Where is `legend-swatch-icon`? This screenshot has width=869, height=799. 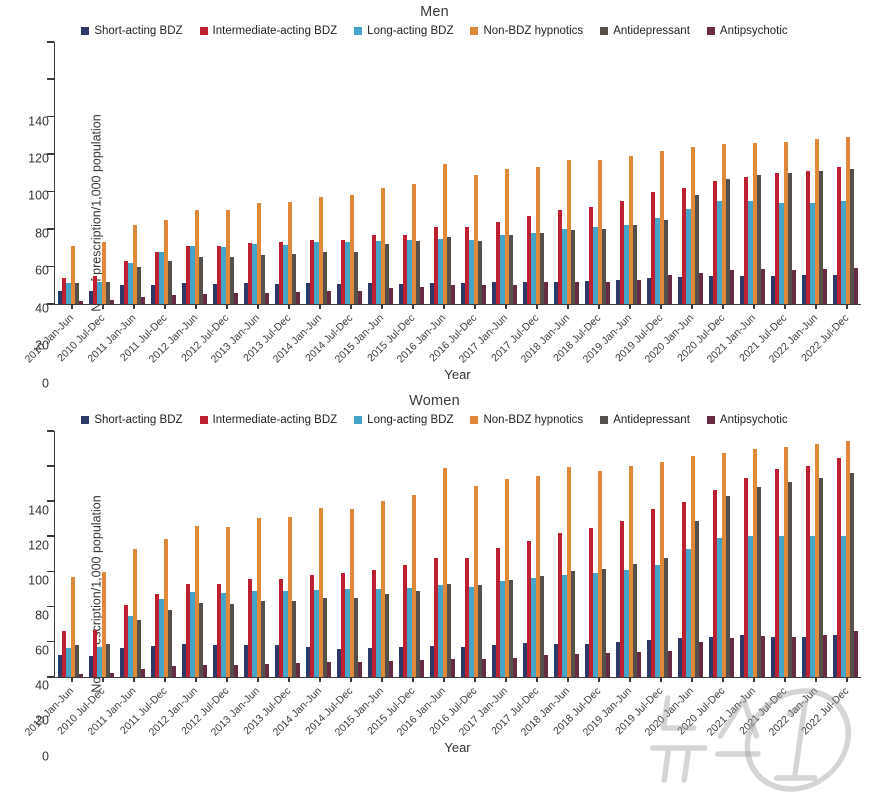 legend-swatch-icon is located at coordinates (710, 420).